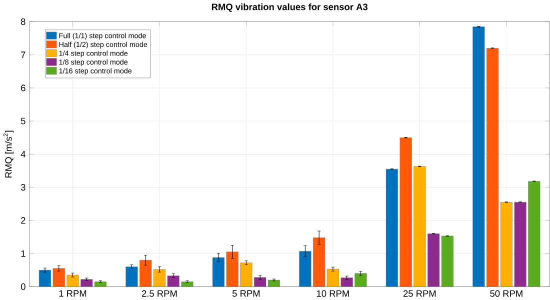 Image resolution: width=550 pixels, height=300 pixels. Describe the element at coordinates (159, 293) in the screenshot. I see `x-tick-label: 2.5 RPM` at that location.